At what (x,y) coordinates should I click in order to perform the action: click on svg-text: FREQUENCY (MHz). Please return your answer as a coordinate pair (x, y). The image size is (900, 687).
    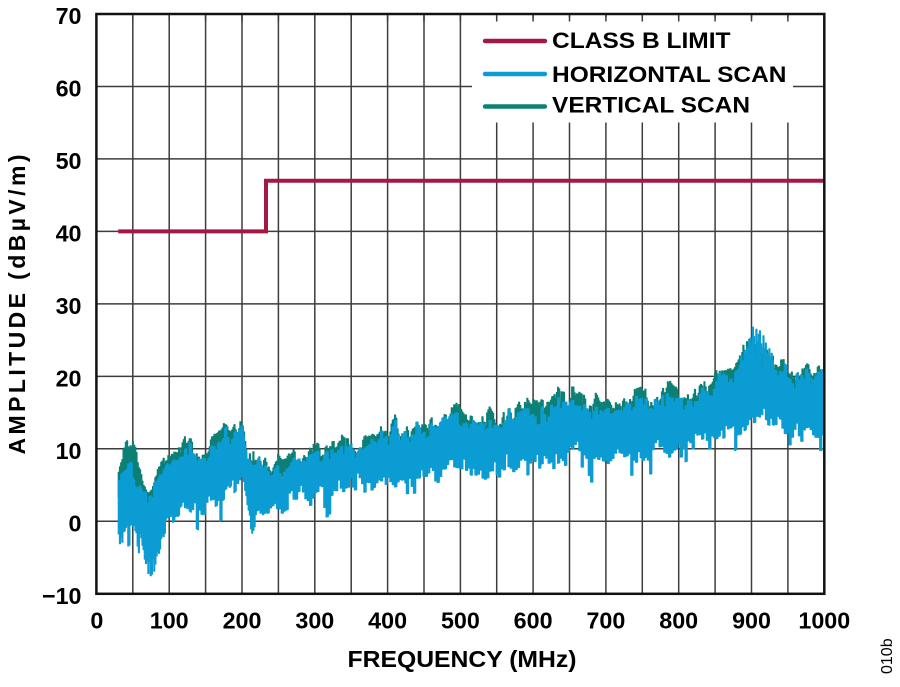
    Looking at the image, I should click on (462, 659).